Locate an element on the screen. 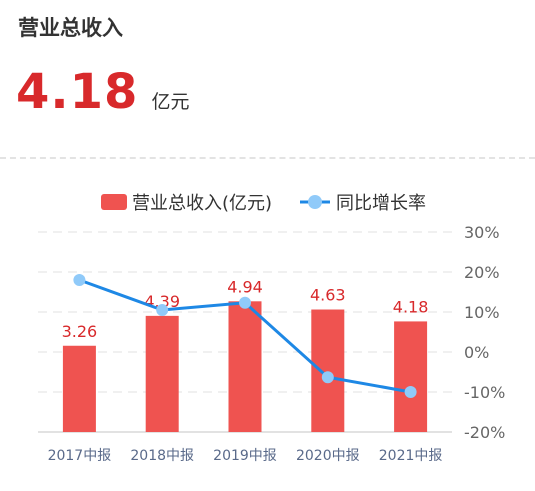 The width and height of the screenshot is (535, 491). x-axis: 2017中报 2018中报 2019中报 2020中报 2021中报 is located at coordinates (245, 456).